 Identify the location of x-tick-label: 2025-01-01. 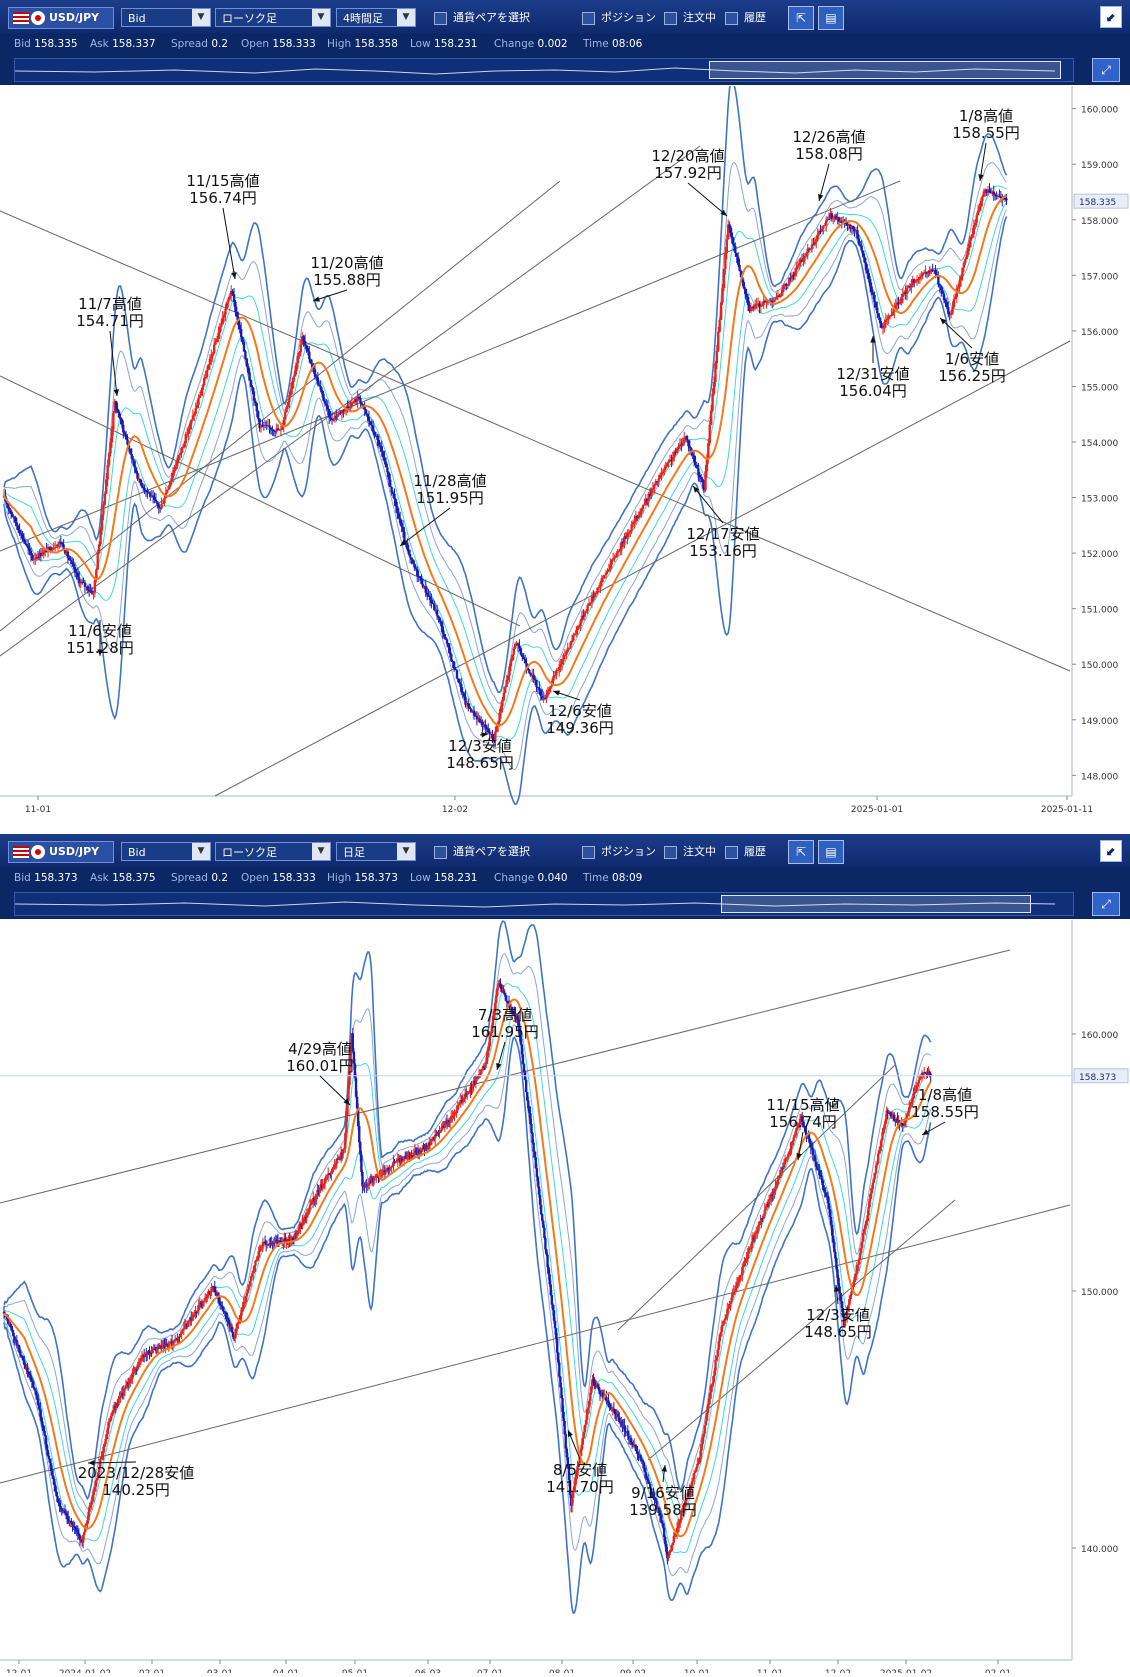
(877, 810).